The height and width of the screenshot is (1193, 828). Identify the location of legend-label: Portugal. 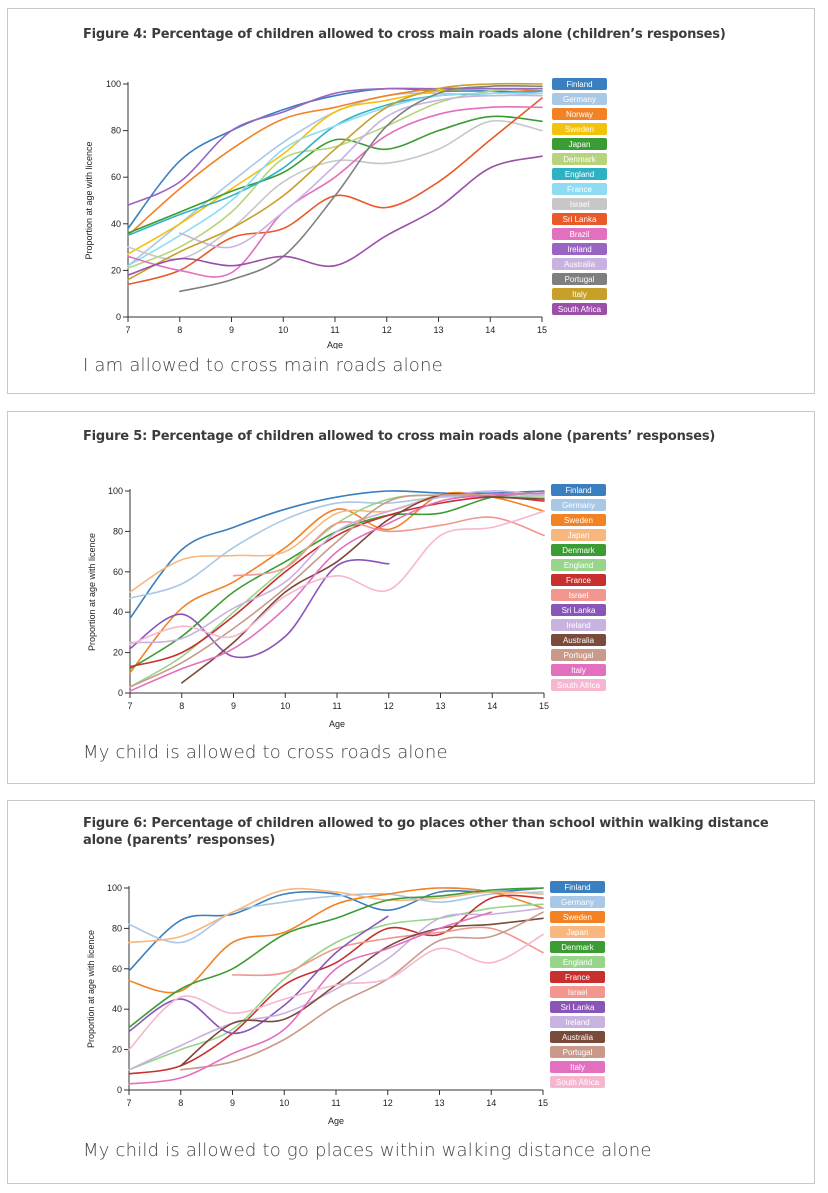
(578, 1052).